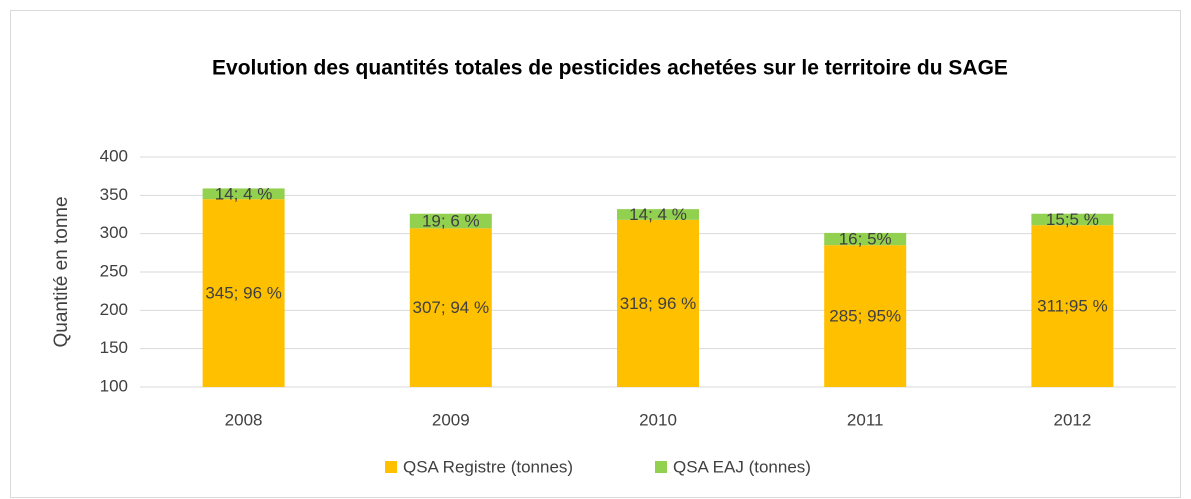  I want to click on data-label: 311;95 %, so click(1072, 306).